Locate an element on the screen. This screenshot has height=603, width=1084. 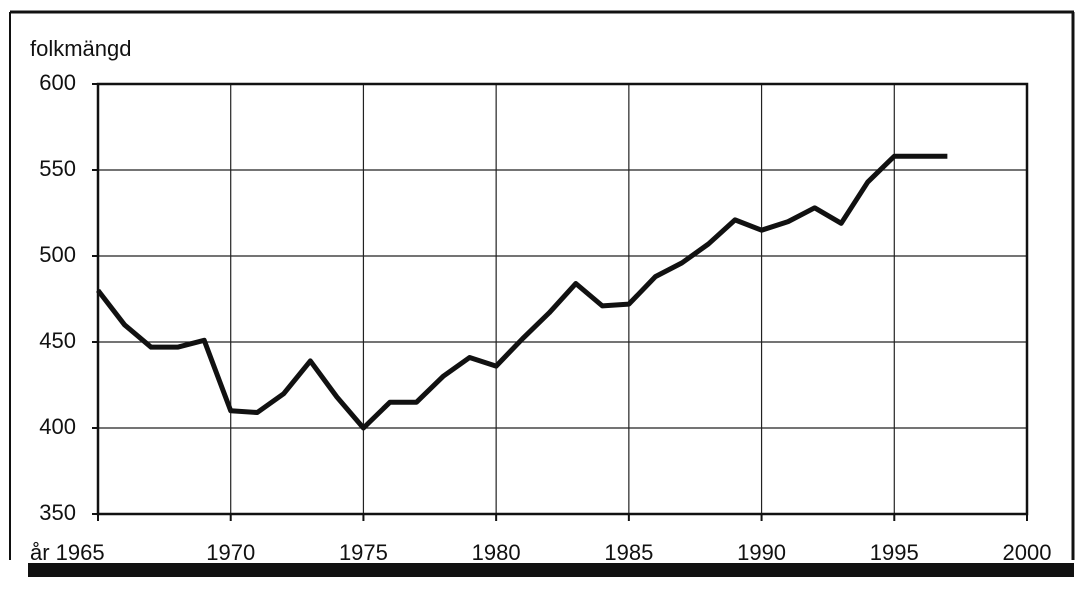
x-tick-label: 1970 is located at coordinates (230, 552).